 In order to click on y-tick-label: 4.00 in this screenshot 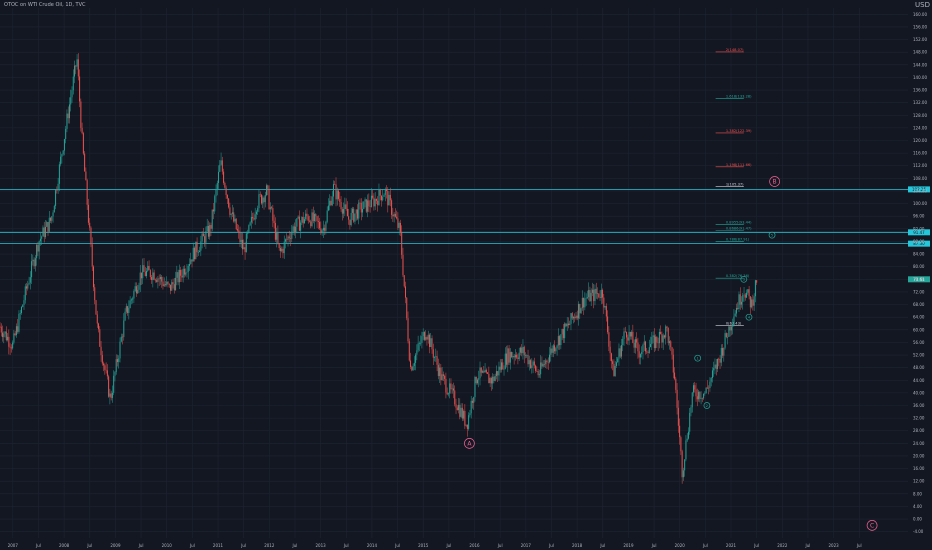, I will do `click(917, 506)`.